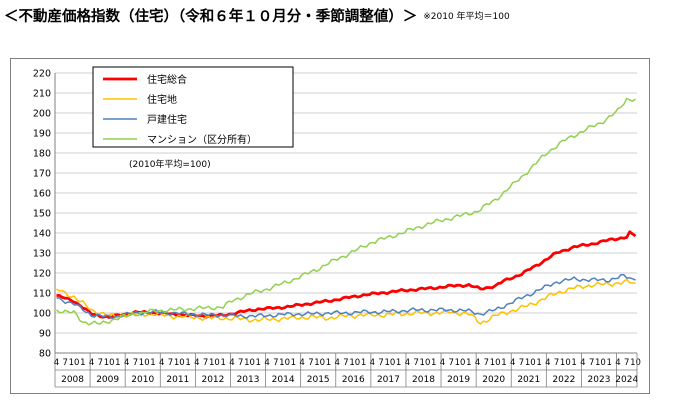 This screenshot has height=403, width=673. What do you see at coordinates (142, 380) in the screenshot?
I see `year-label: 2010` at bounding box center [142, 380].